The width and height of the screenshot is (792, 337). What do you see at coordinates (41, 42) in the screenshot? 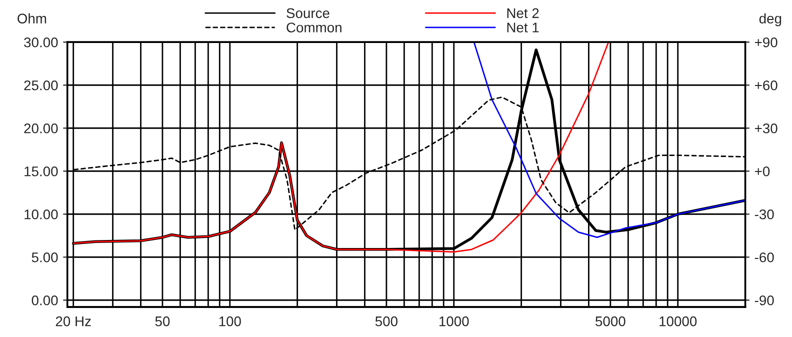
I see `y-tick-label: 30.00` at bounding box center [41, 42].